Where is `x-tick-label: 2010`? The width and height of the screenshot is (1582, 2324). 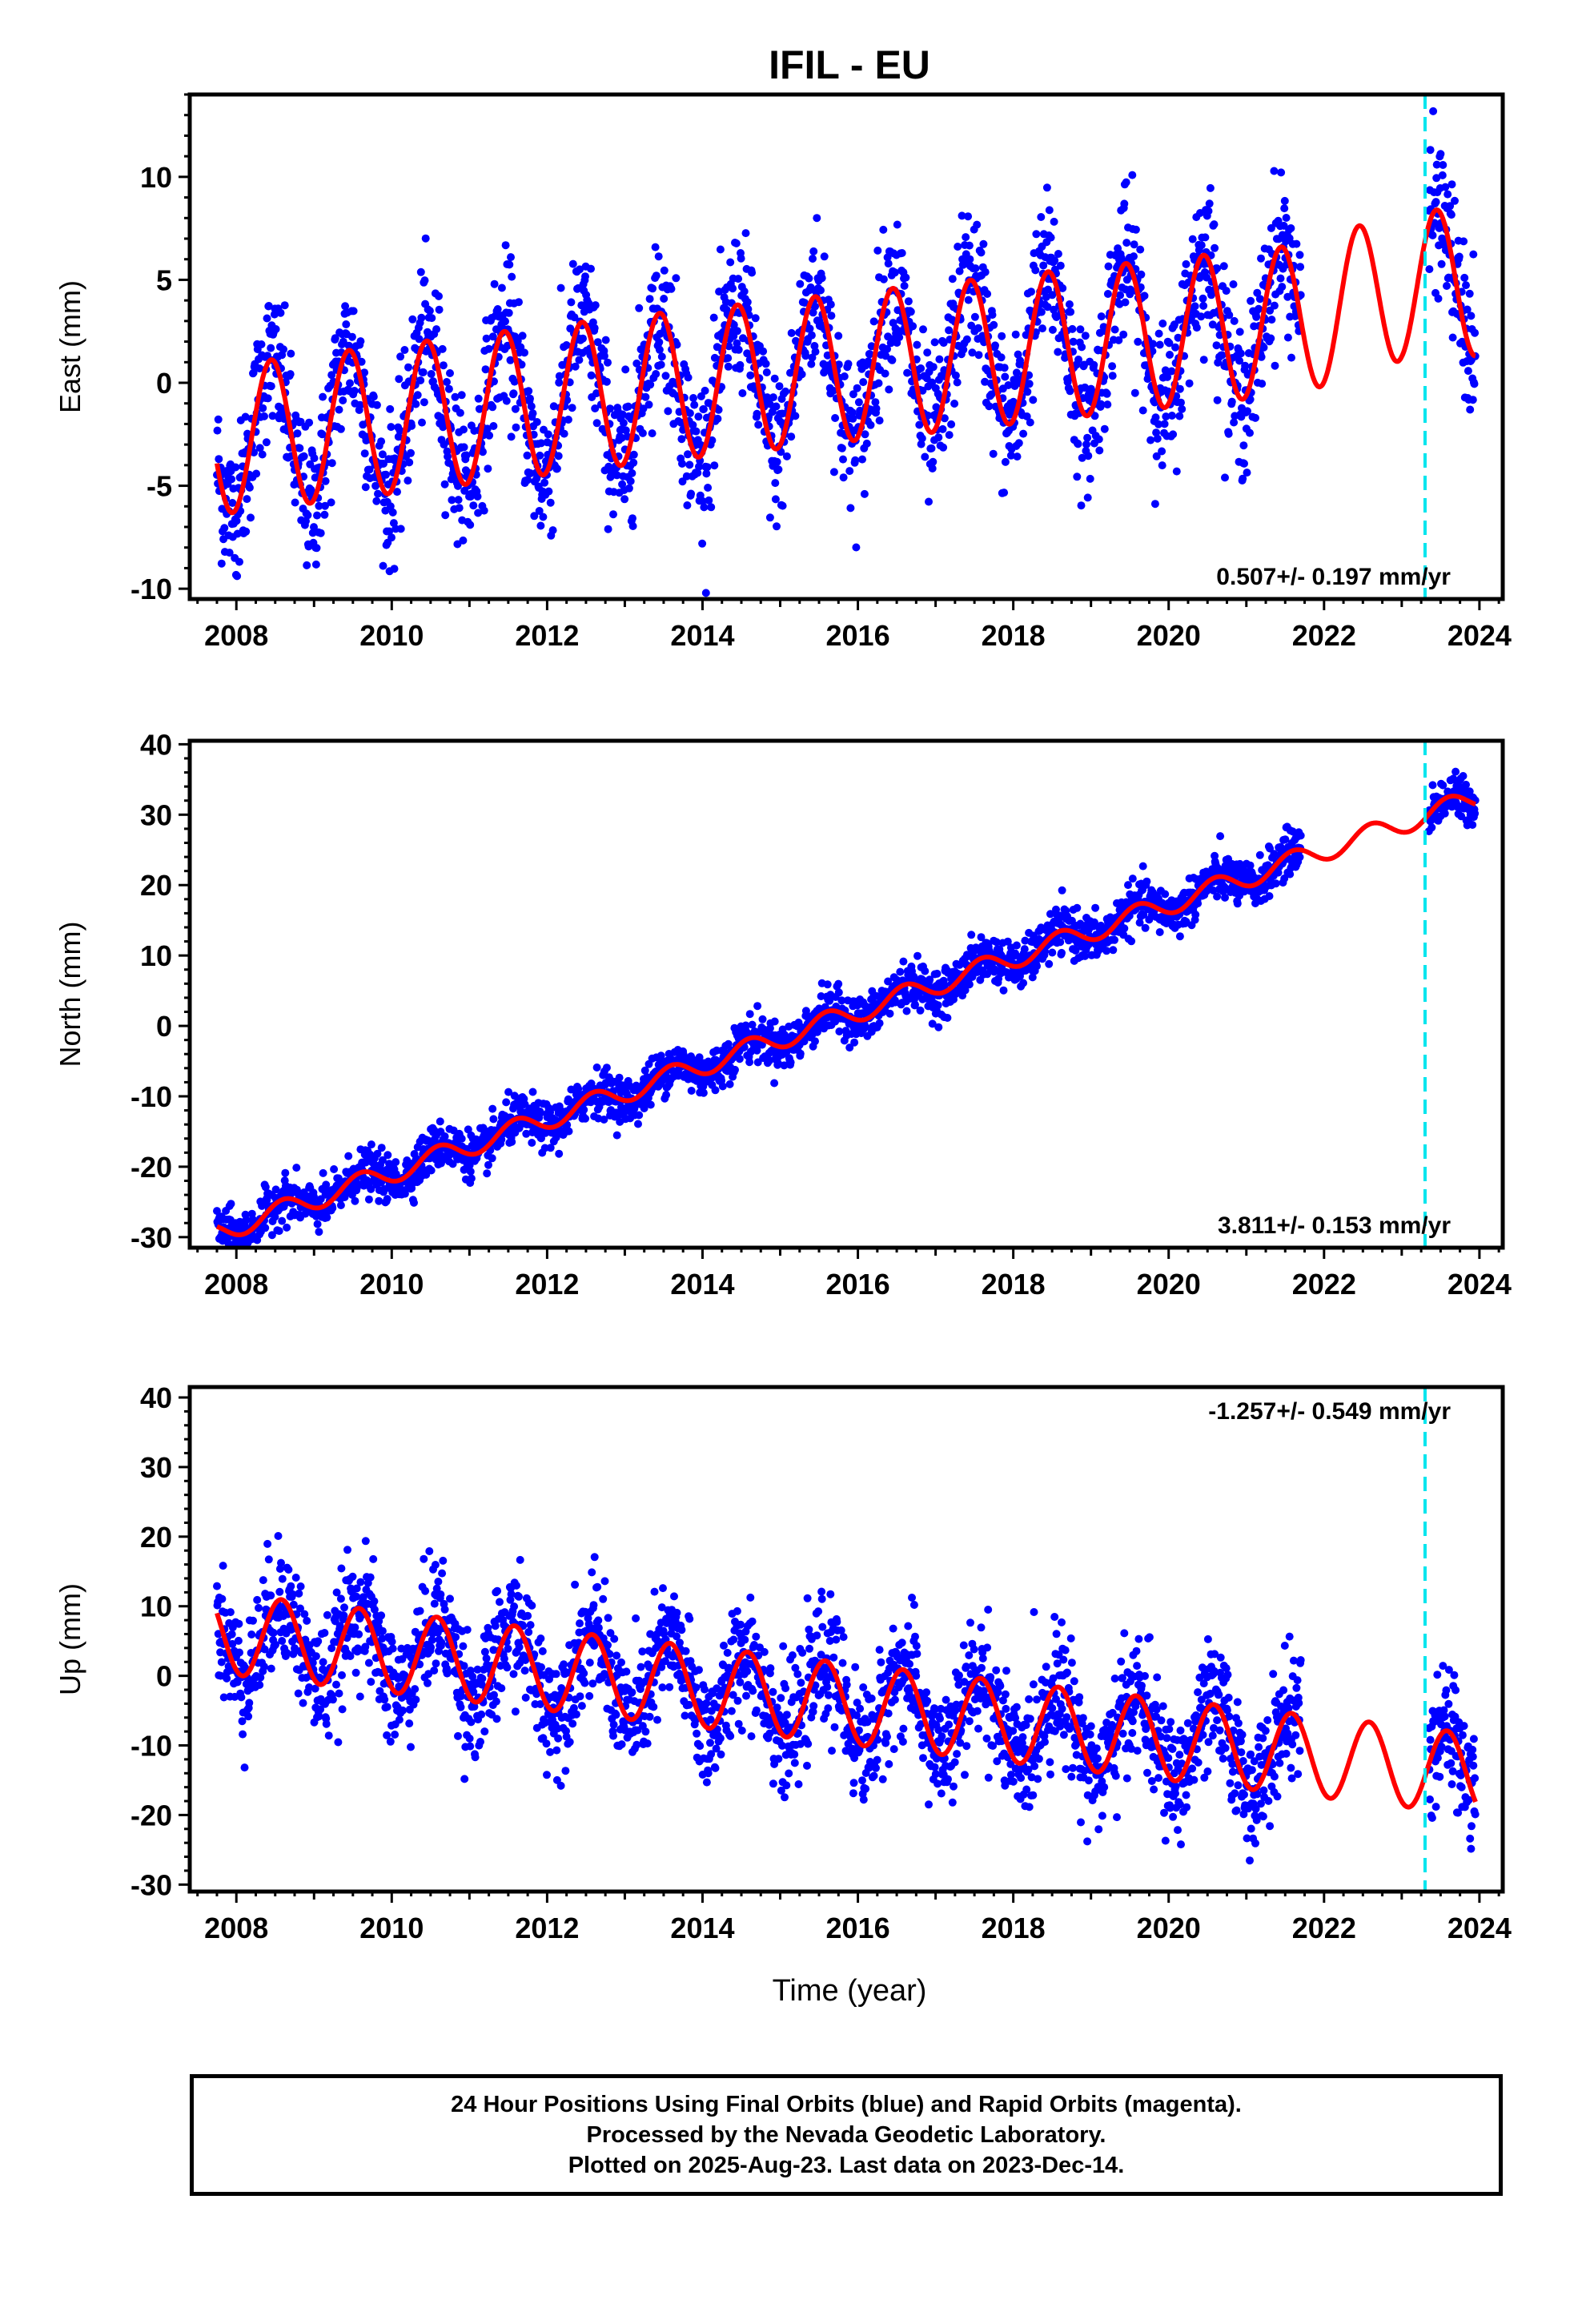
x-tick-label: 2010 is located at coordinates (391, 635).